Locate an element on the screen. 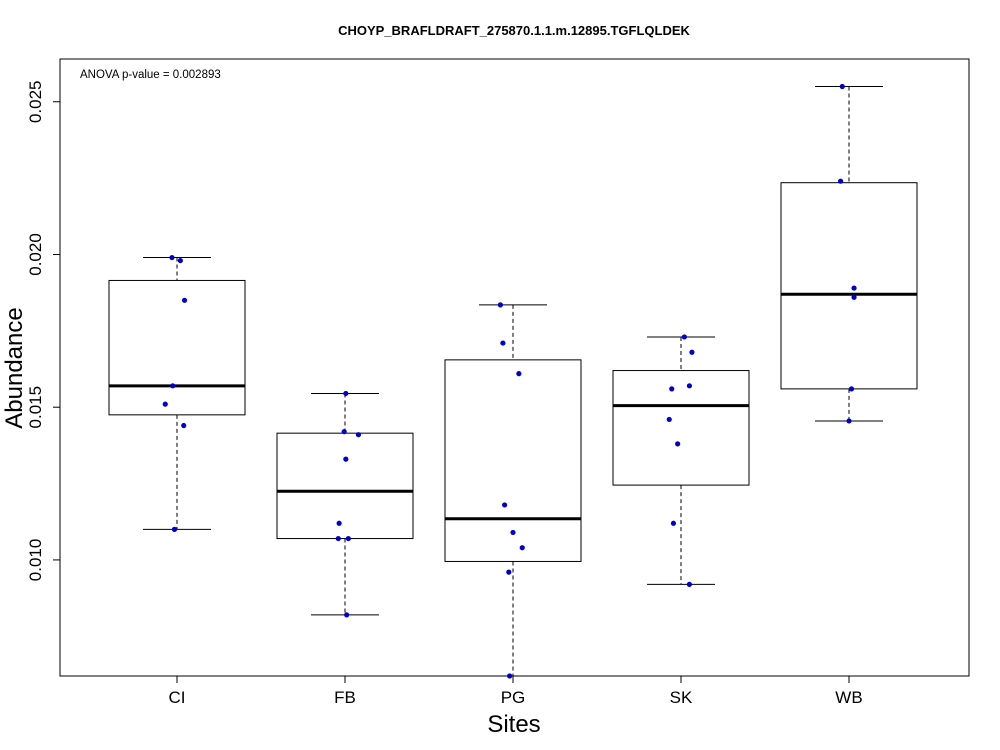 Image resolution: width=1000 pixels, height=750 pixels. x-tick-label: FB is located at coordinates (345, 697).